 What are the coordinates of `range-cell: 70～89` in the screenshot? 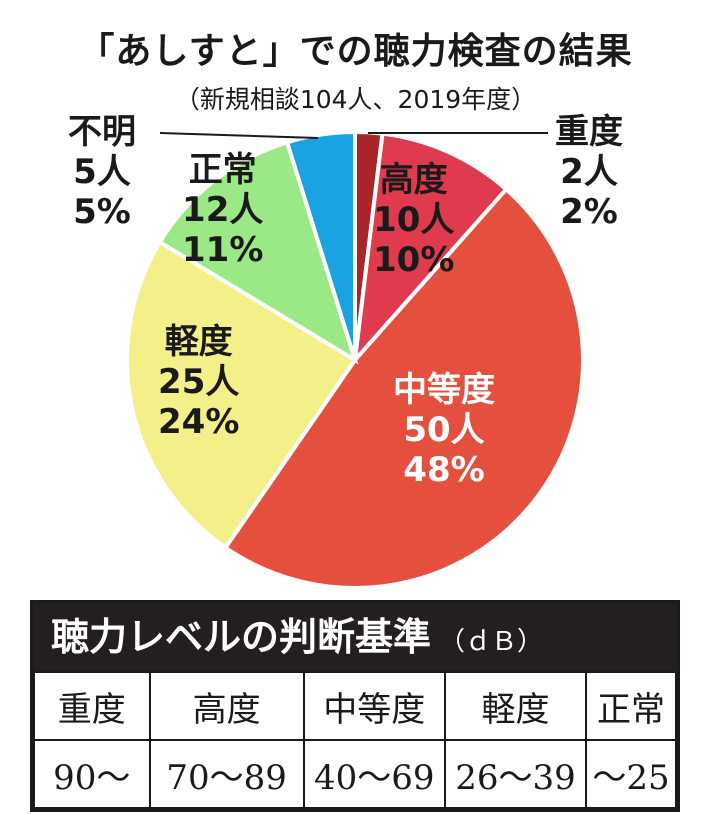 It's located at (226, 774).